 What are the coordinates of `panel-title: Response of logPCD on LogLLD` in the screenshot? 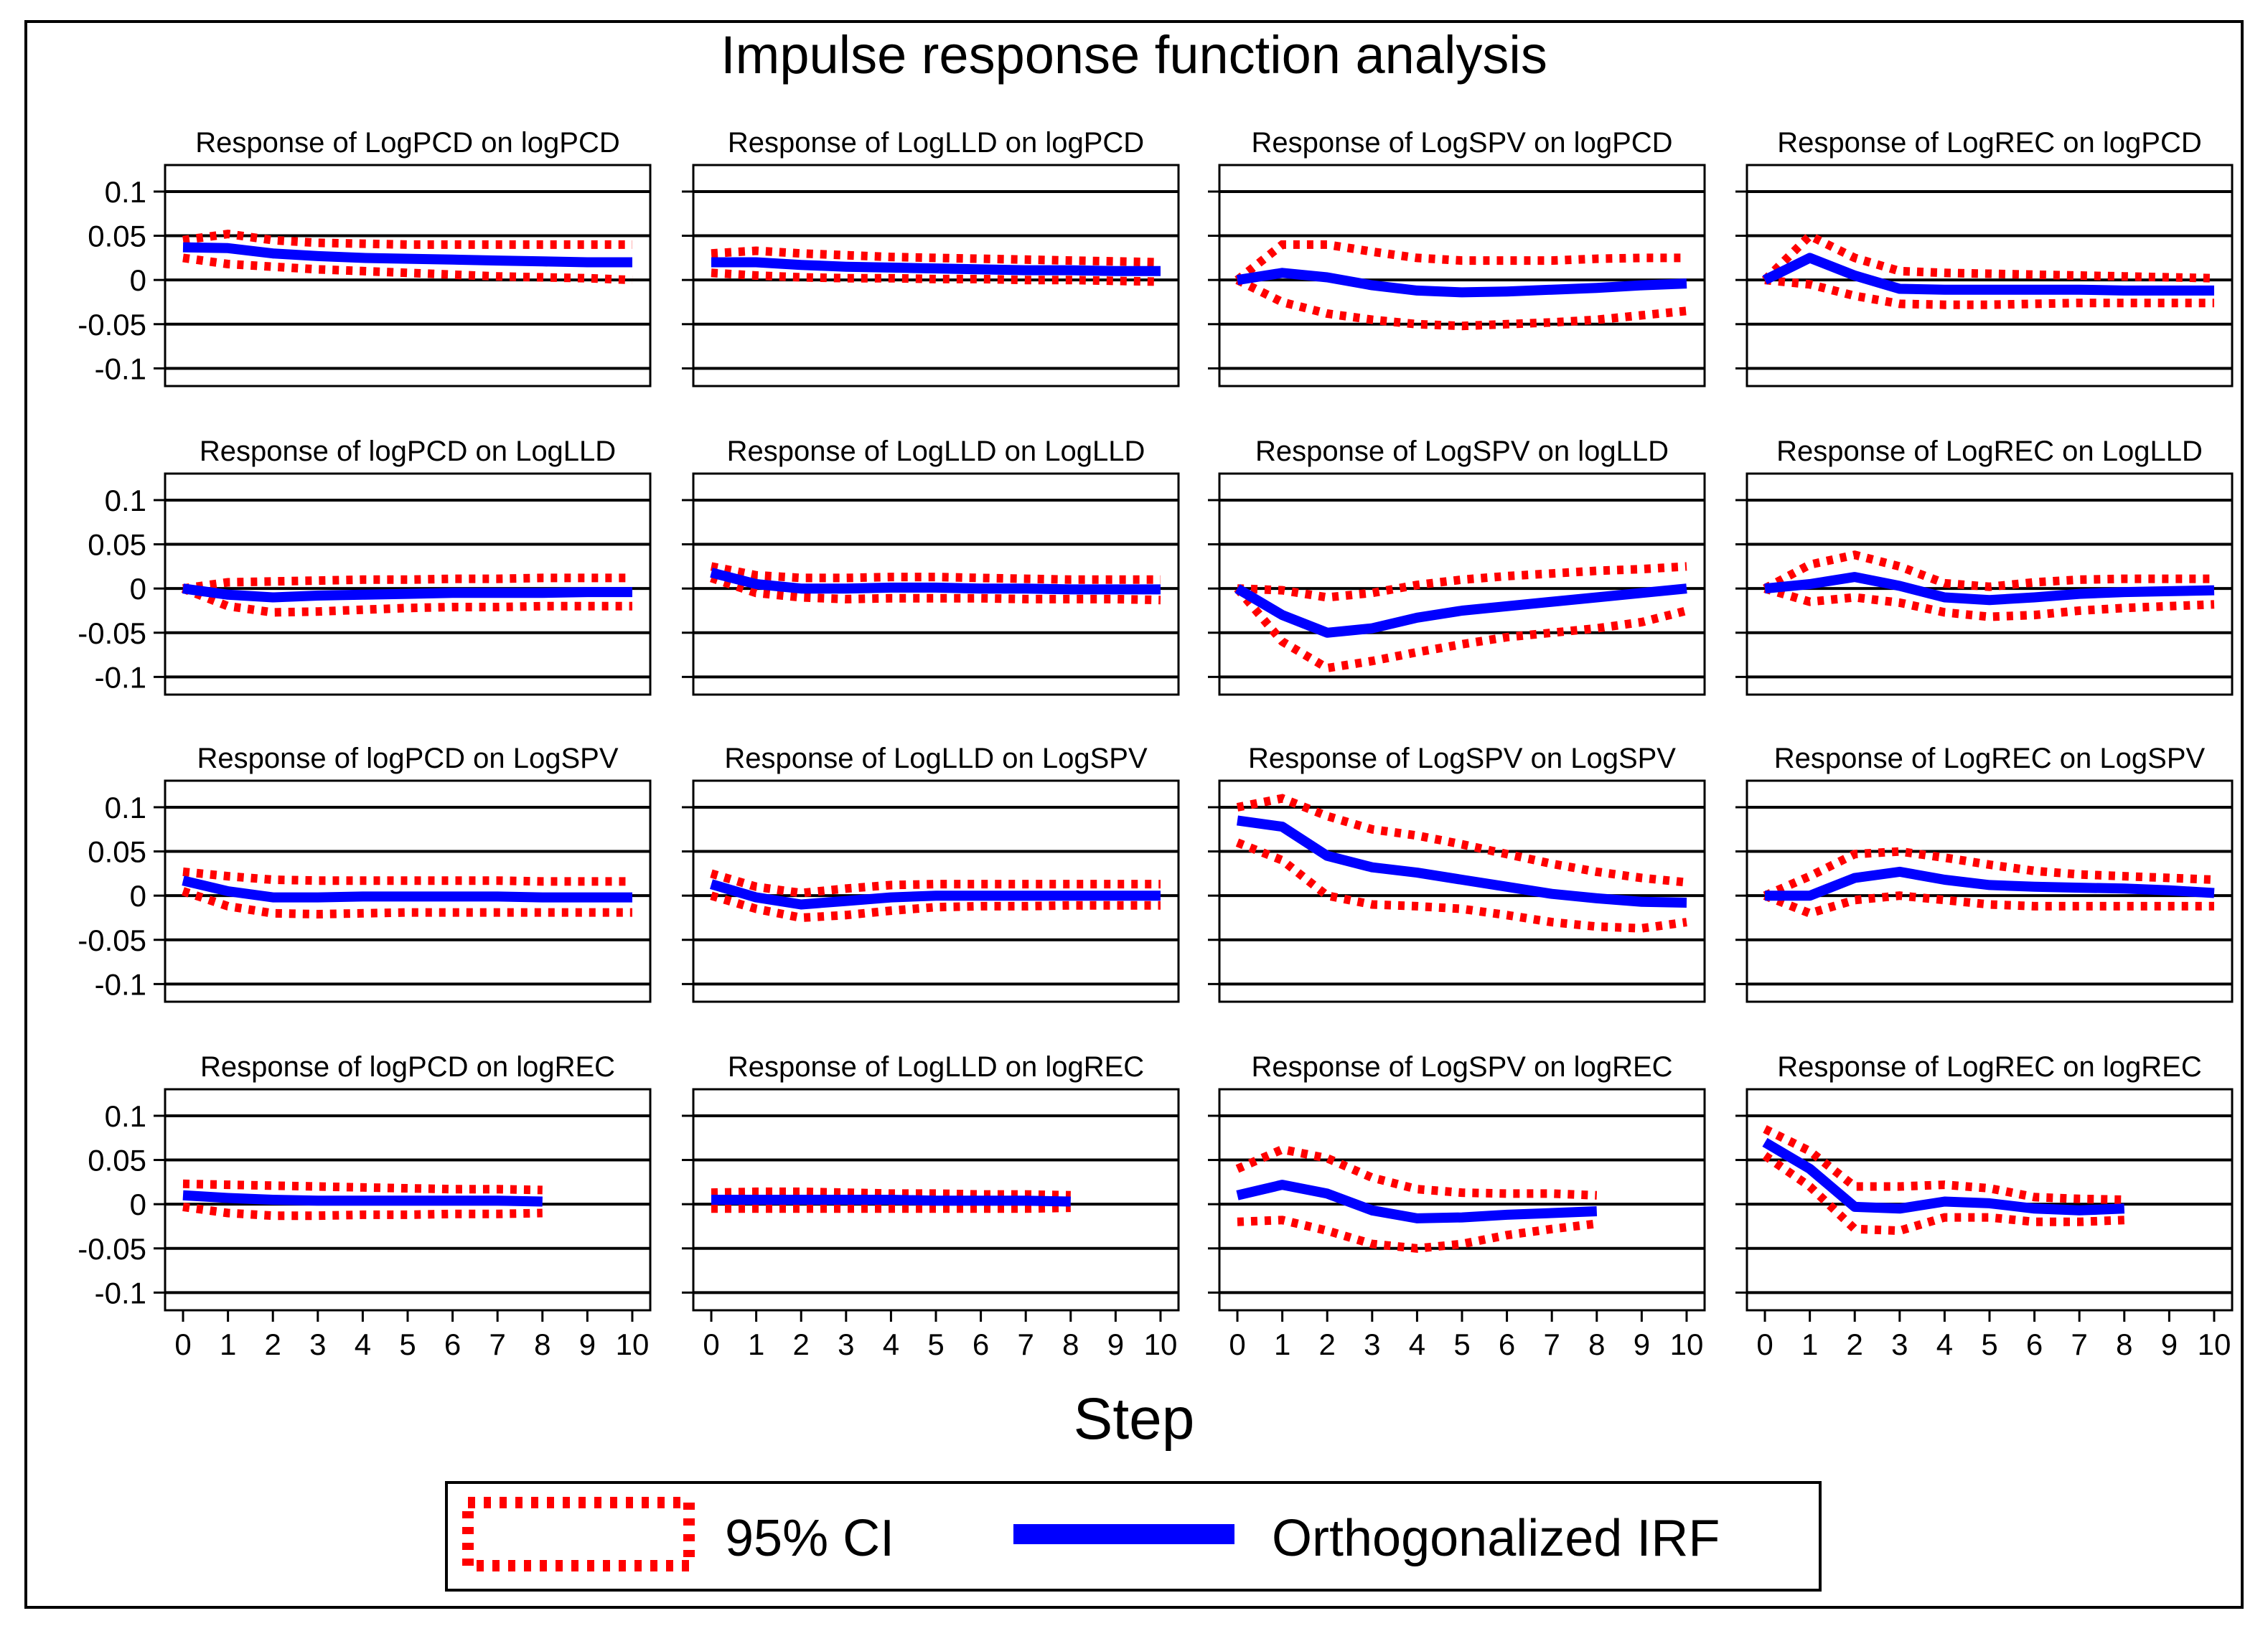 It's located at (408, 451).